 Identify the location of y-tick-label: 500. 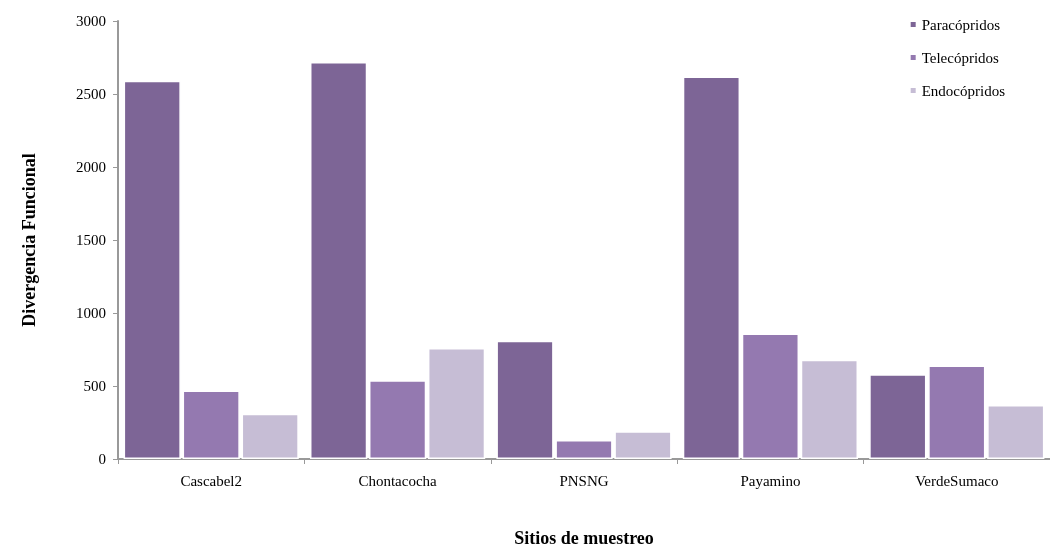
(94, 386).